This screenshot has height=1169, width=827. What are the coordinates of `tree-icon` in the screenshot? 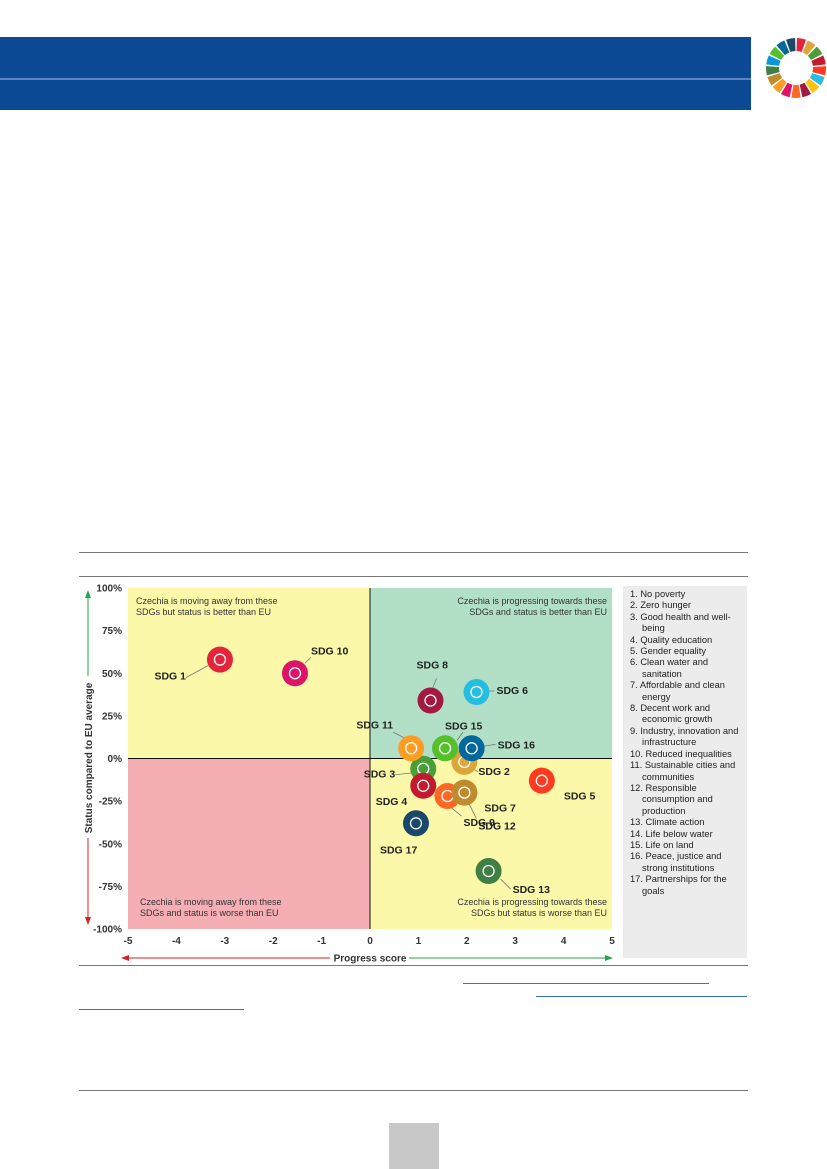 It's located at (445, 748).